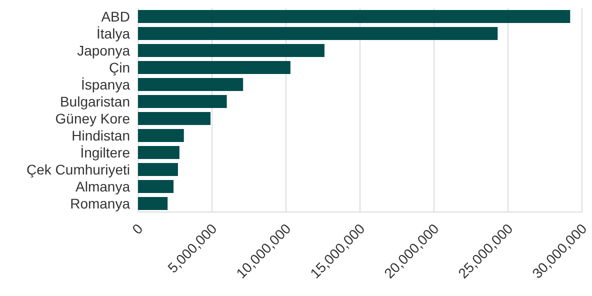 This screenshot has height=296, width=592. Describe the element at coordinates (105, 84) in the screenshot. I see `y-tick-label: İspanya` at that location.